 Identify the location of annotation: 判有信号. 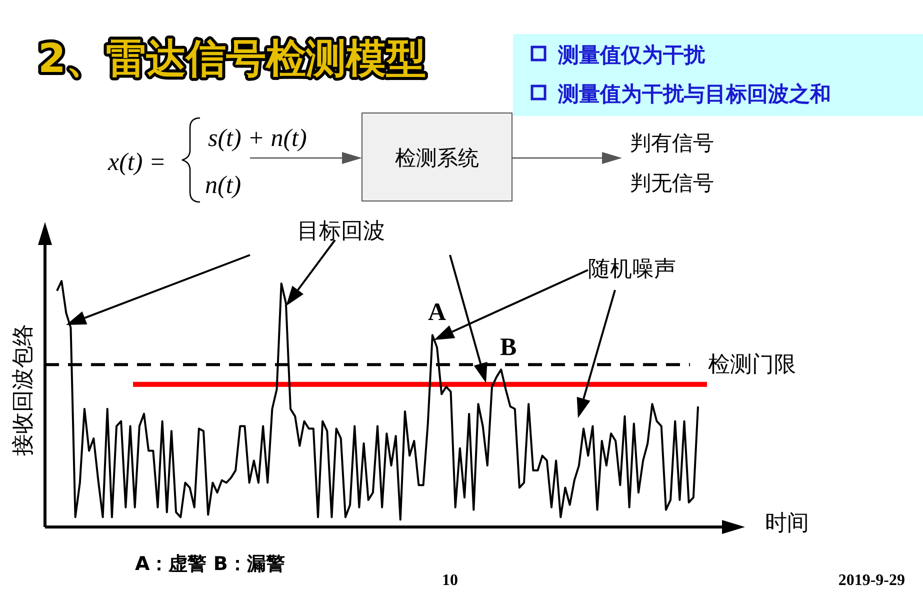
(672, 143).